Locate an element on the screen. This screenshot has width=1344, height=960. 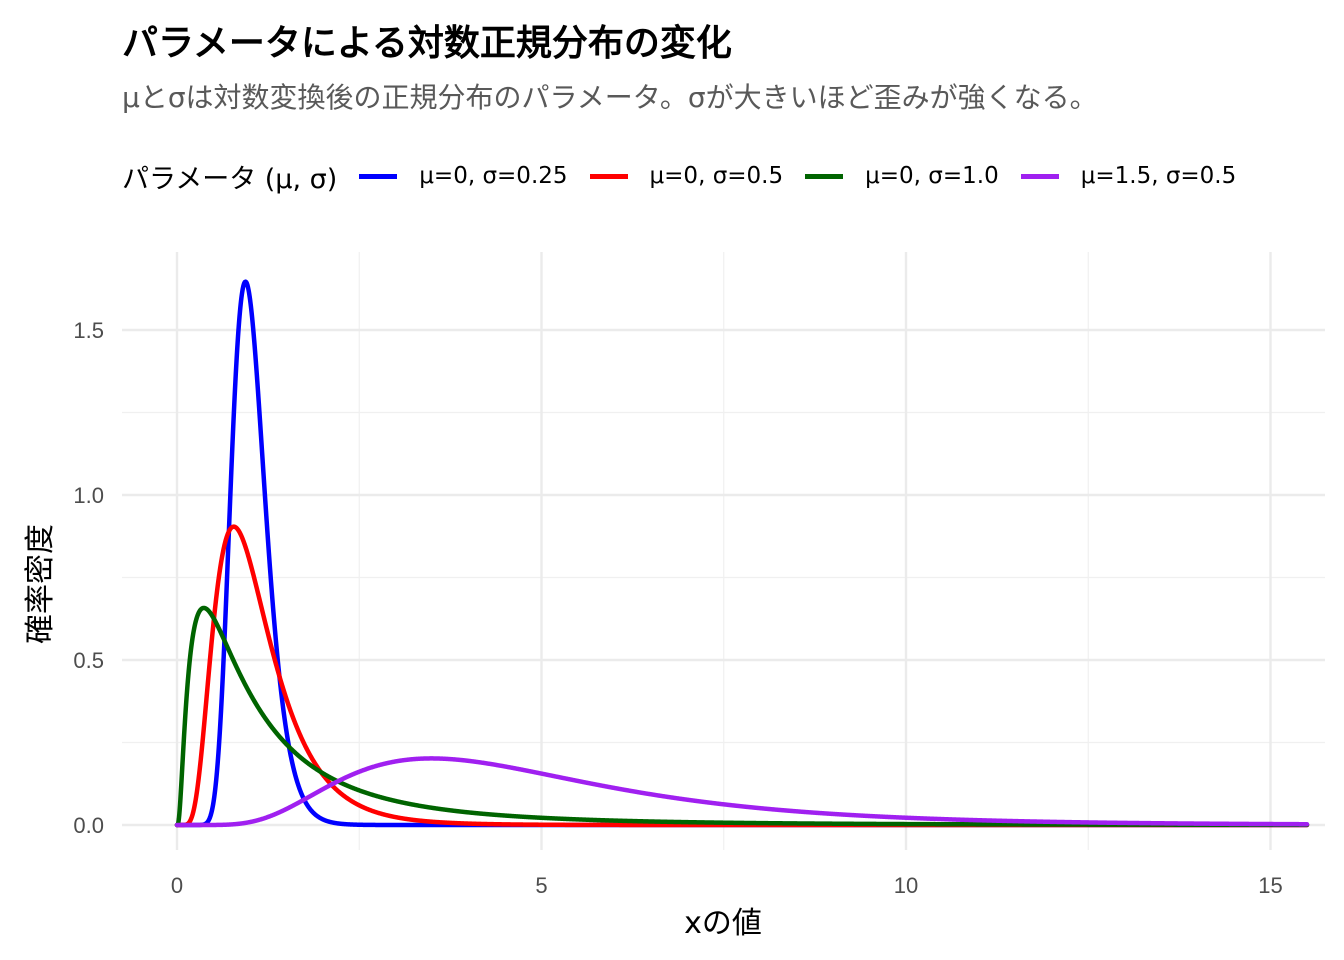
legend-label-1: μ=0, σ=0.25 is located at coordinates (493, 176).